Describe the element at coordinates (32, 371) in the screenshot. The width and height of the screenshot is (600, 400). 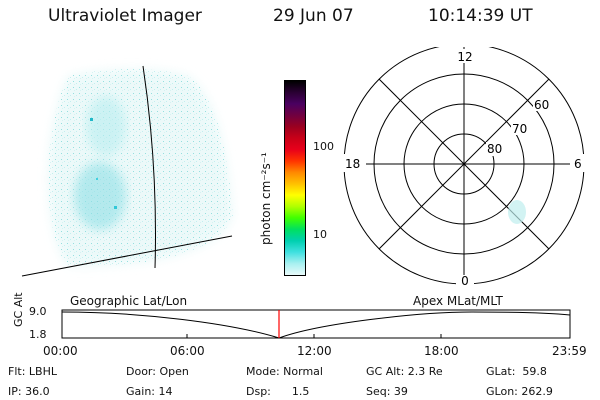
I see `filter-readout: Flt: LBHL` at that location.